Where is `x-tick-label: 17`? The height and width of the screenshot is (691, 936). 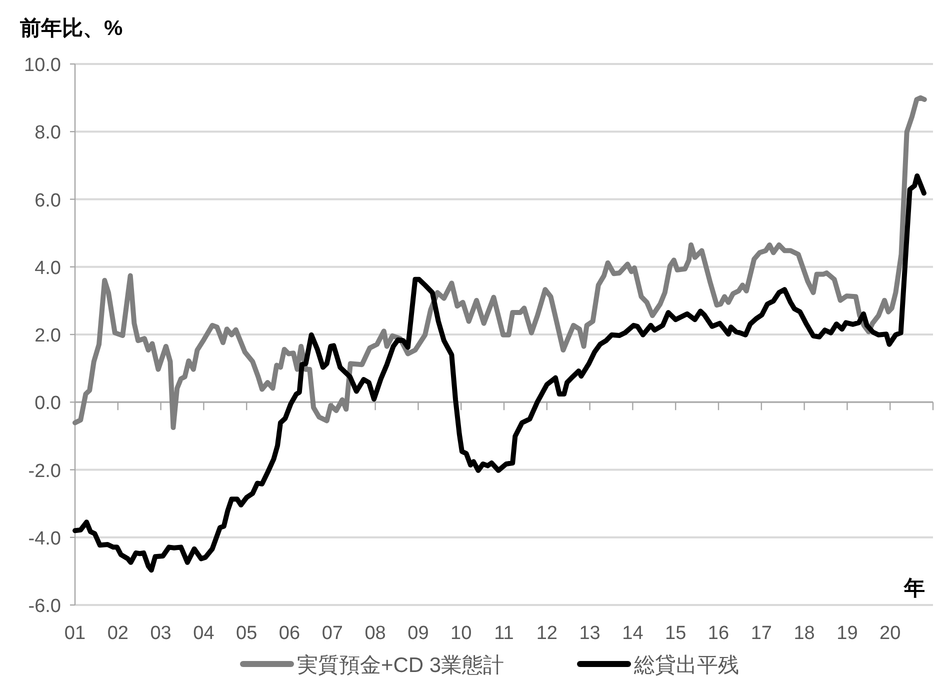
x-tick-label: 17 is located at coordinates (761, 633).